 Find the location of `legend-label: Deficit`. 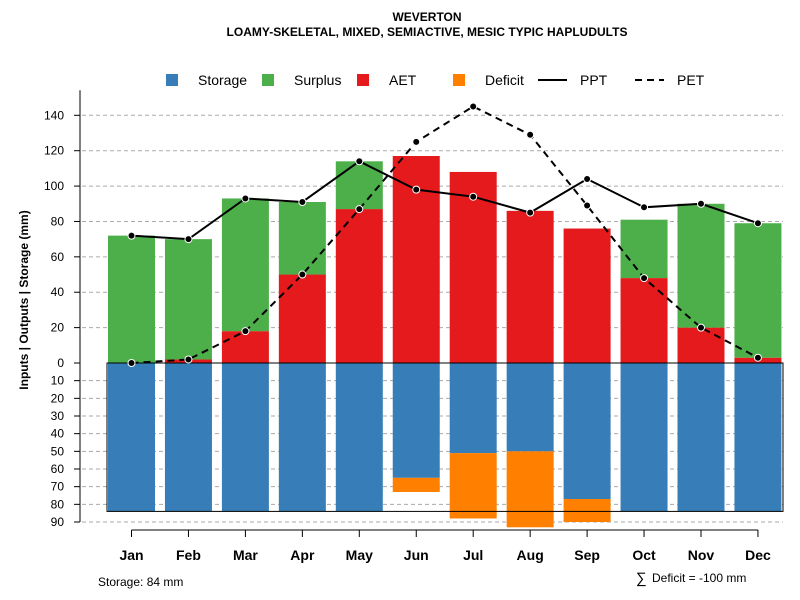

legend-label: Deficit is located at coordinates (504, 80).